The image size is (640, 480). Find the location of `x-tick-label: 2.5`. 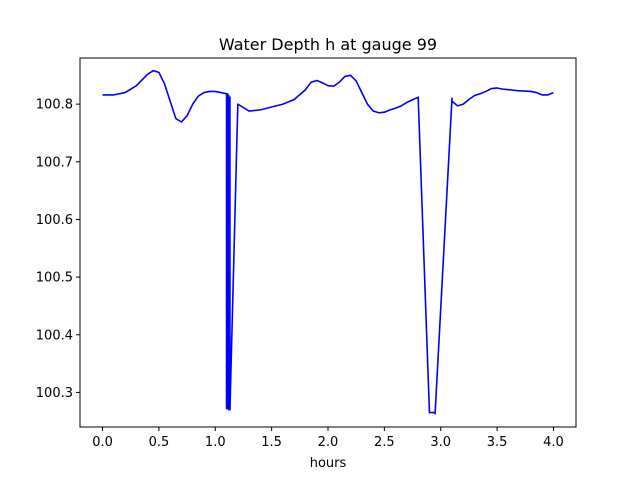

x-tick-label: 2.5 is located at coordinates (384, 442).